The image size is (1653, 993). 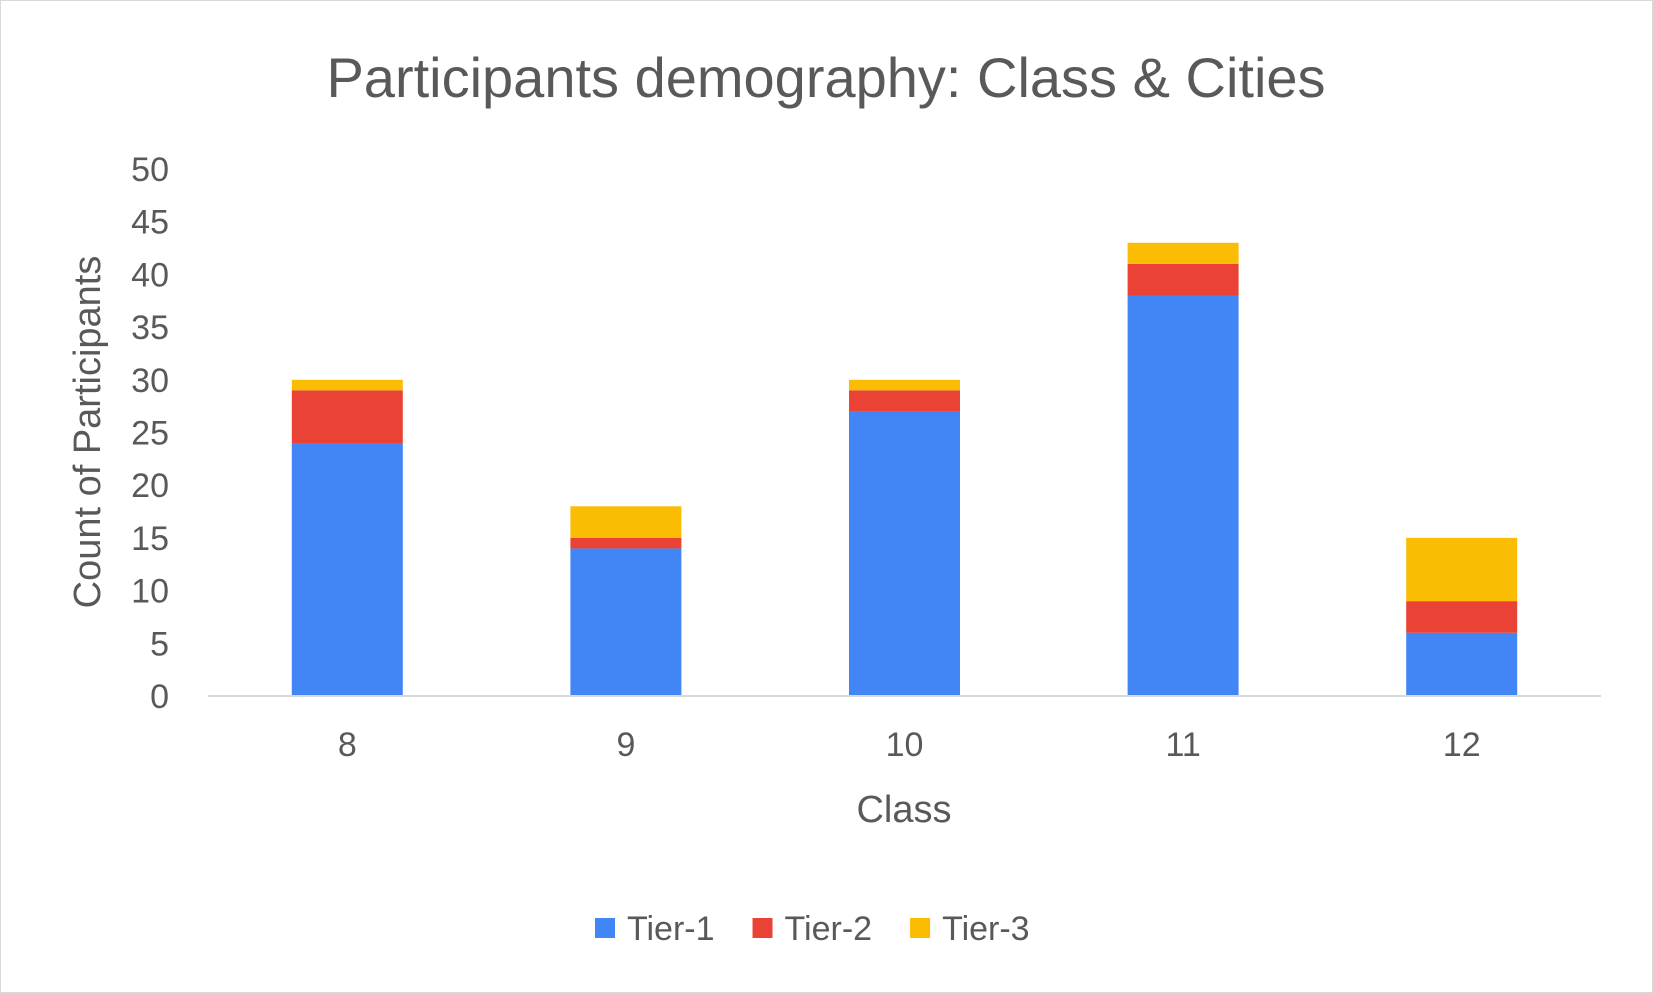 I want to click on y-tick-label: 35, so click(x=150, y=328).